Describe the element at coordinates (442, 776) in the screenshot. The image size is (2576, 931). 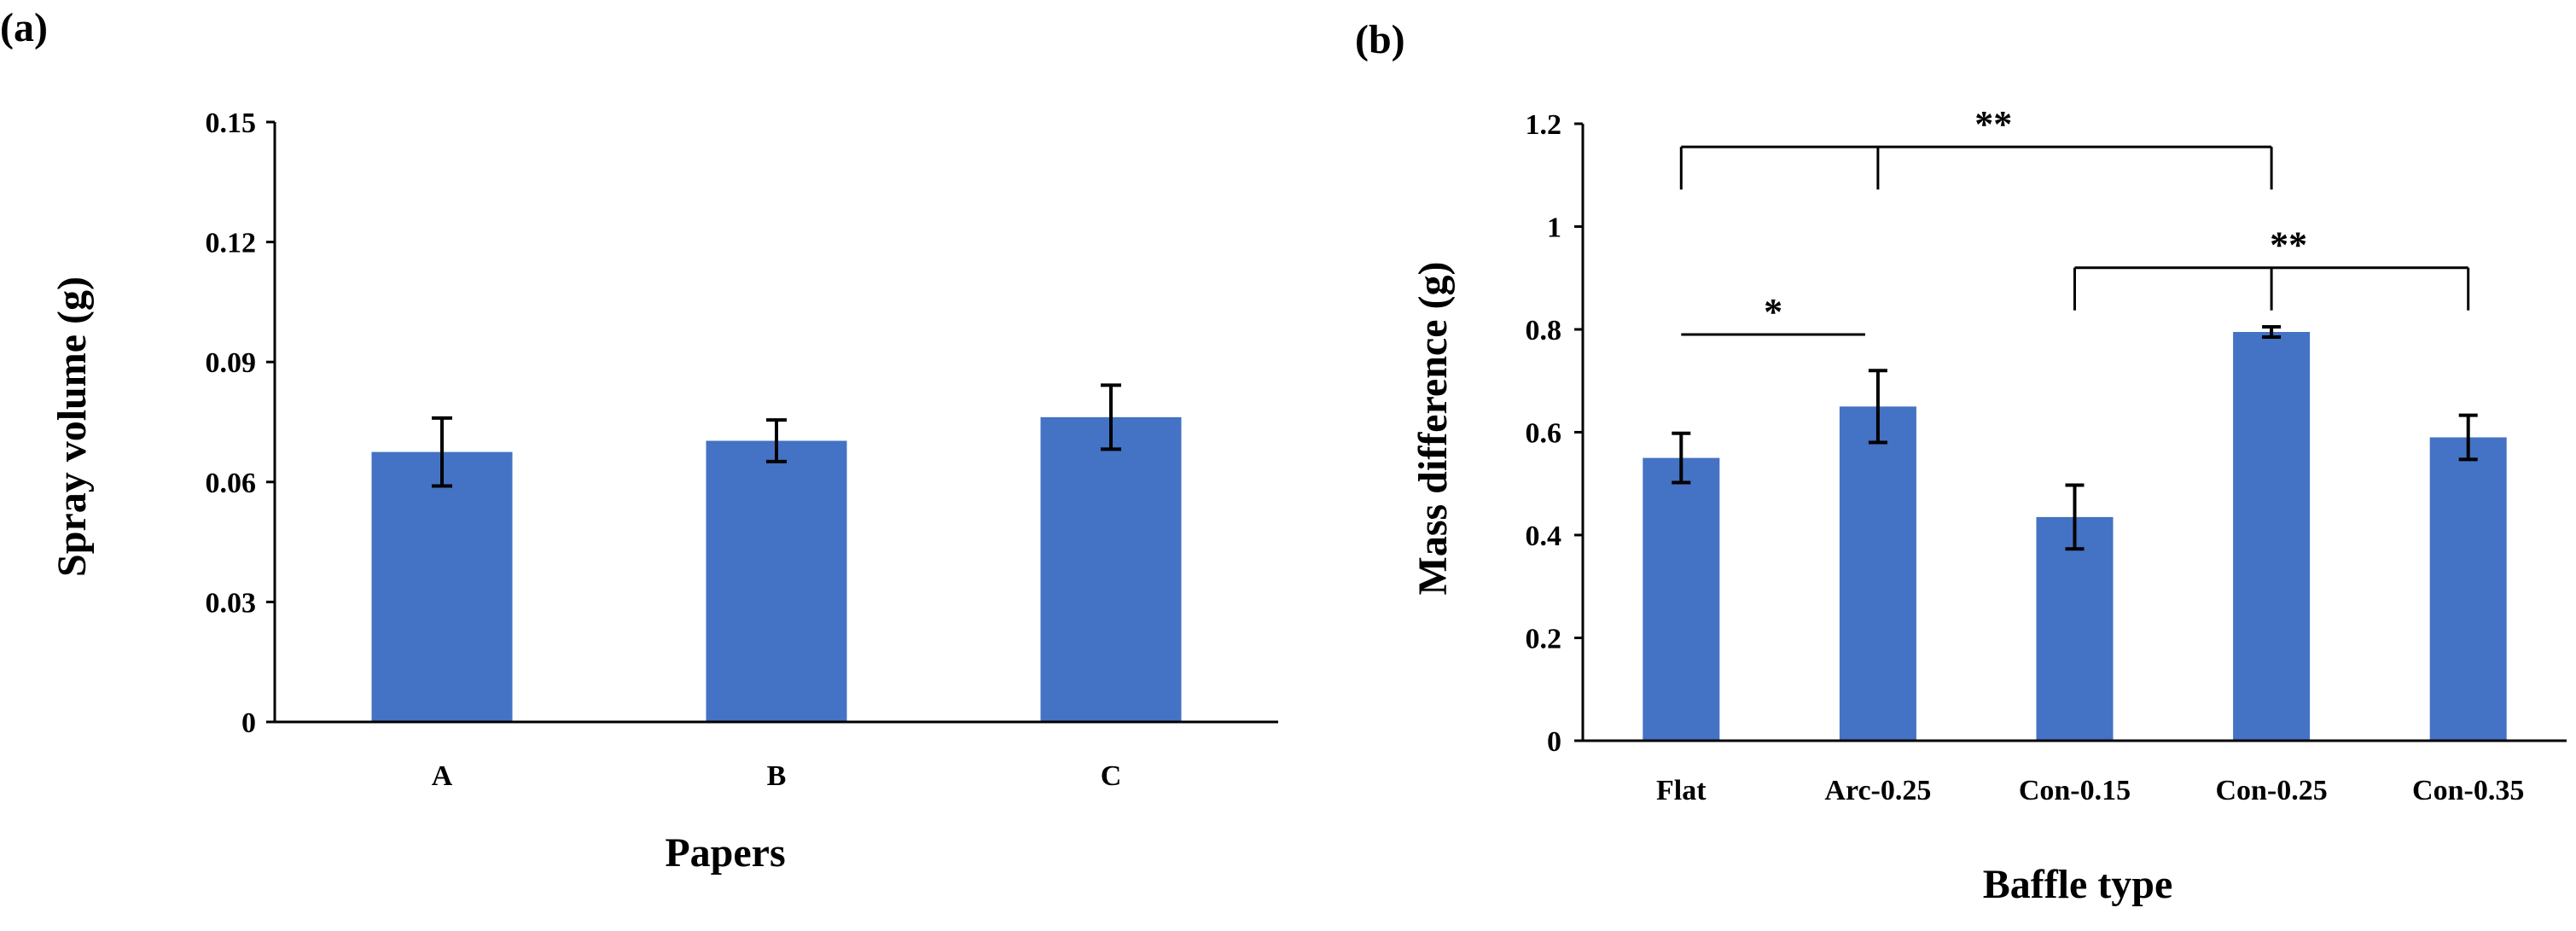
I see `x-tick-label: A` at that location.